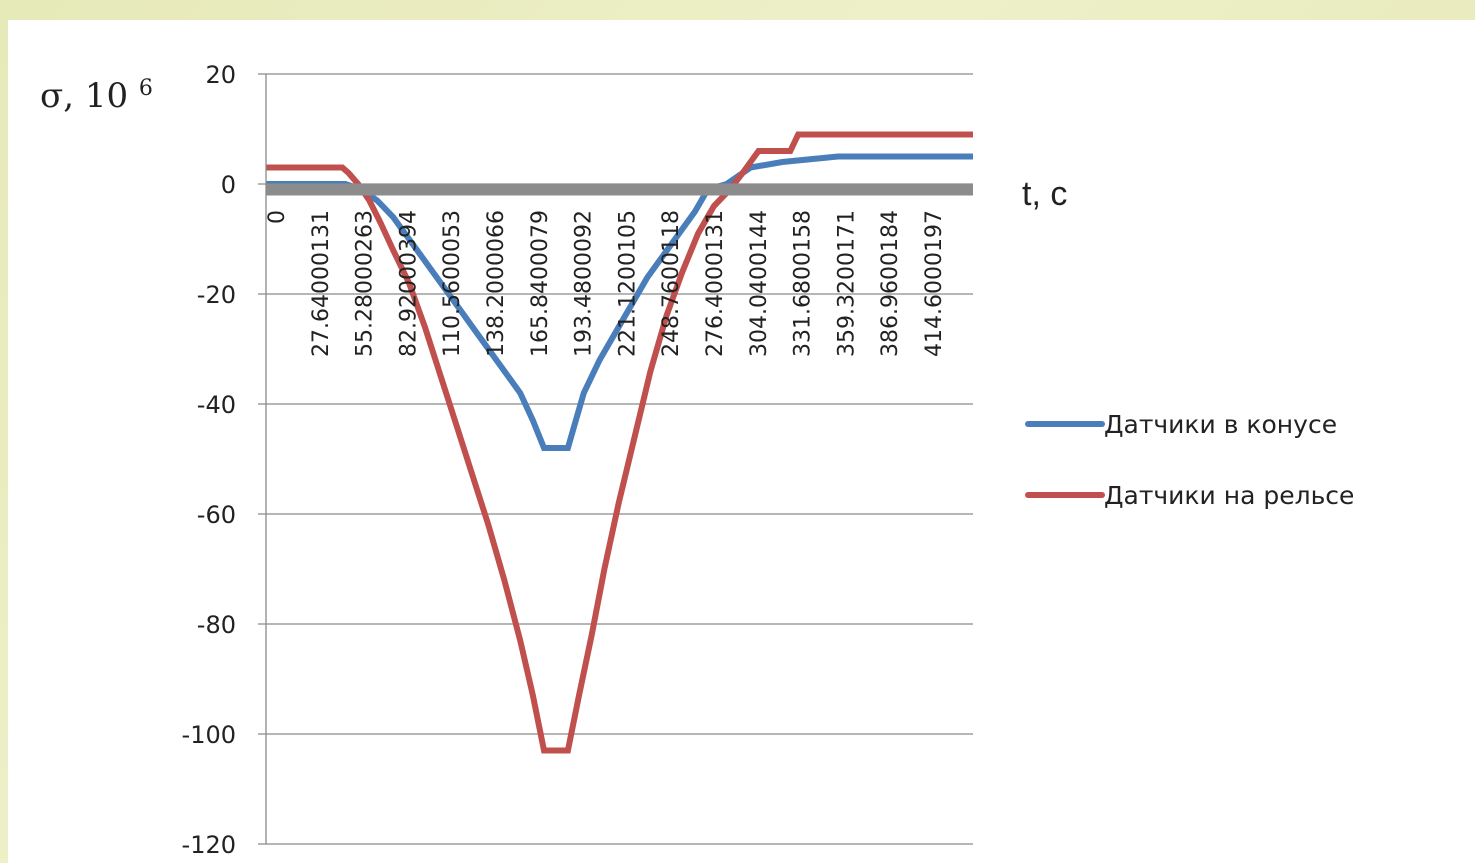  What do you see at coordinates (84, 96) in the screenshot?
I see `y-axis-title-text: σ, 10` at bounding box center [84, 96].